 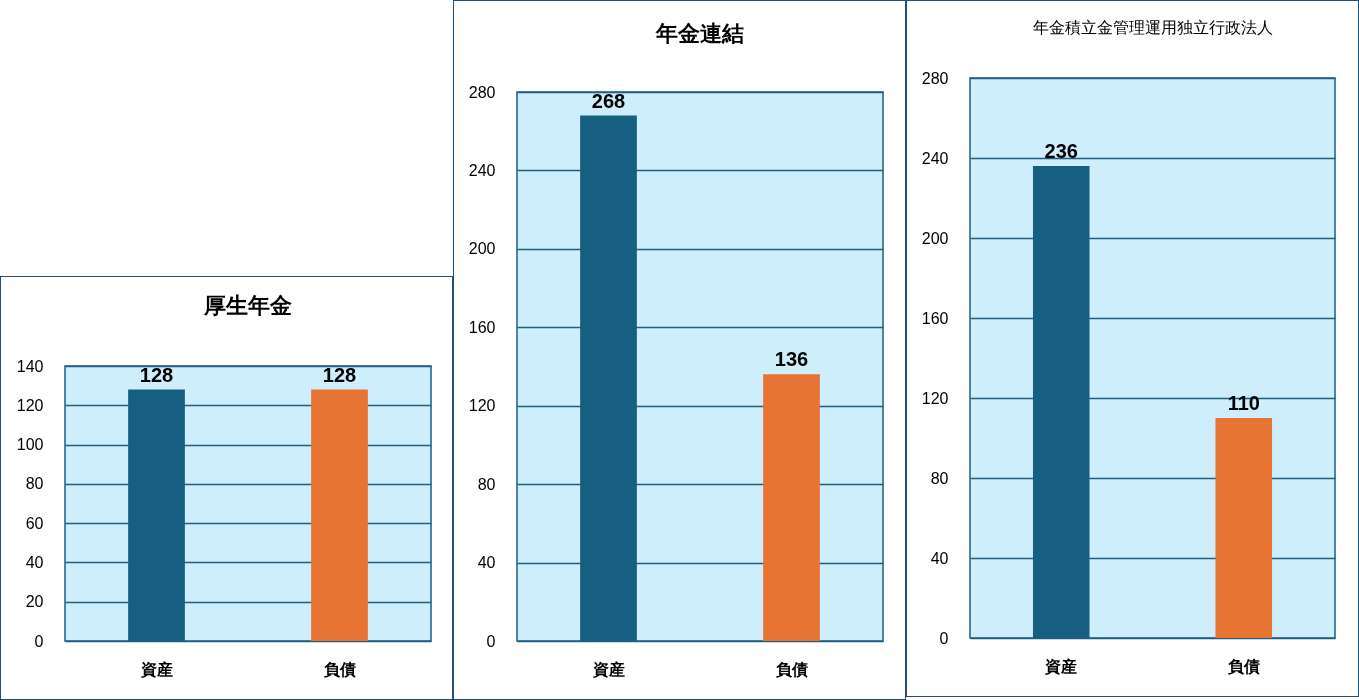 I want to click on y-tick-label: 20, so click(x=34, y=602).